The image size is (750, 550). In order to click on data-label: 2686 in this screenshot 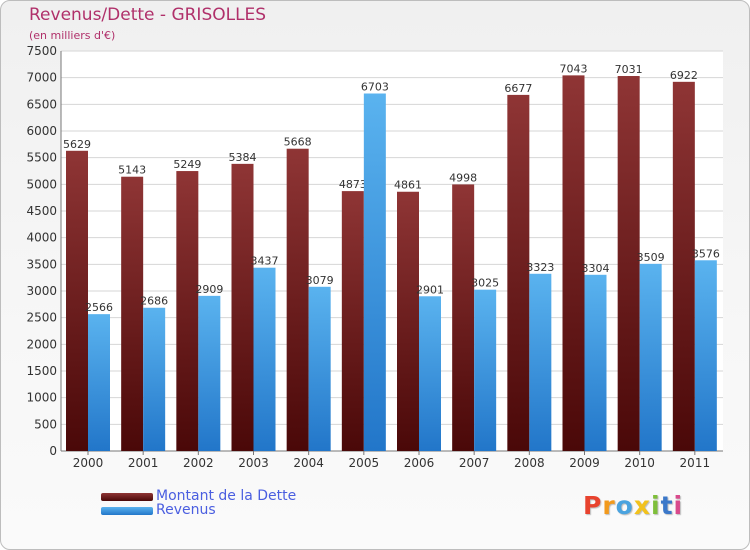, I will do `click(154, 301)`.